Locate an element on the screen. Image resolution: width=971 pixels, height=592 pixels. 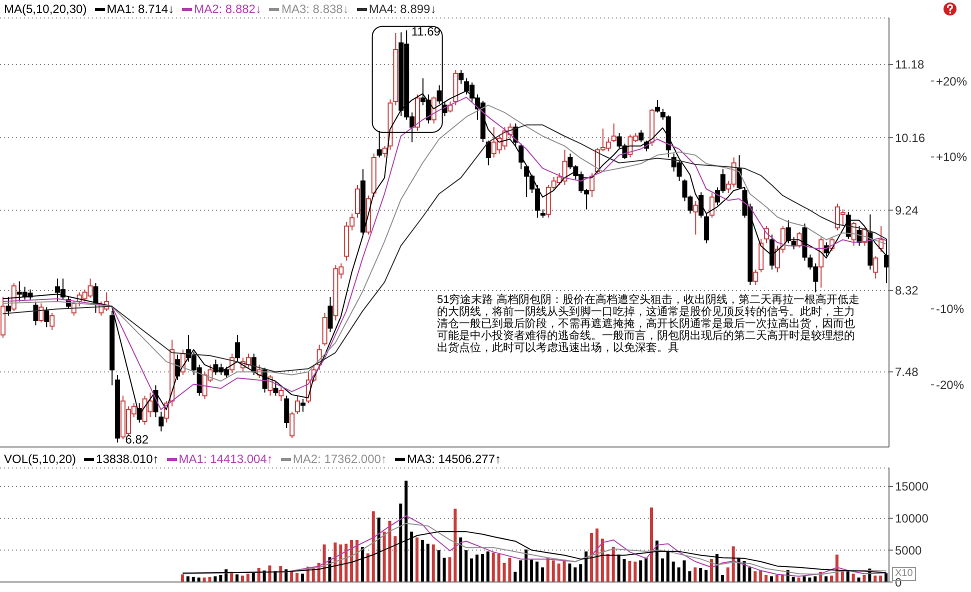
legend-title: VOL(5,10,20) is located at coordinates (40, 459).